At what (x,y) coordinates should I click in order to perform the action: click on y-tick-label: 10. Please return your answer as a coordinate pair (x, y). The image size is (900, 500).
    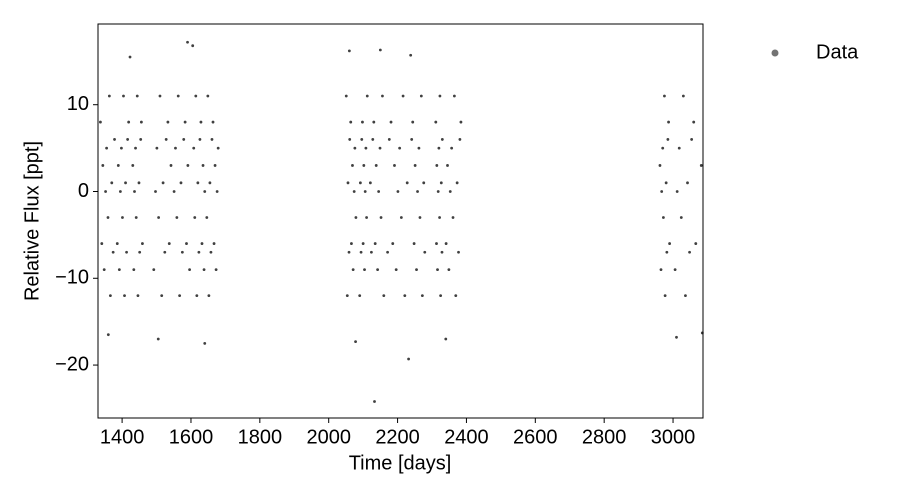
    Looking at the image, I should click on (78, 104).